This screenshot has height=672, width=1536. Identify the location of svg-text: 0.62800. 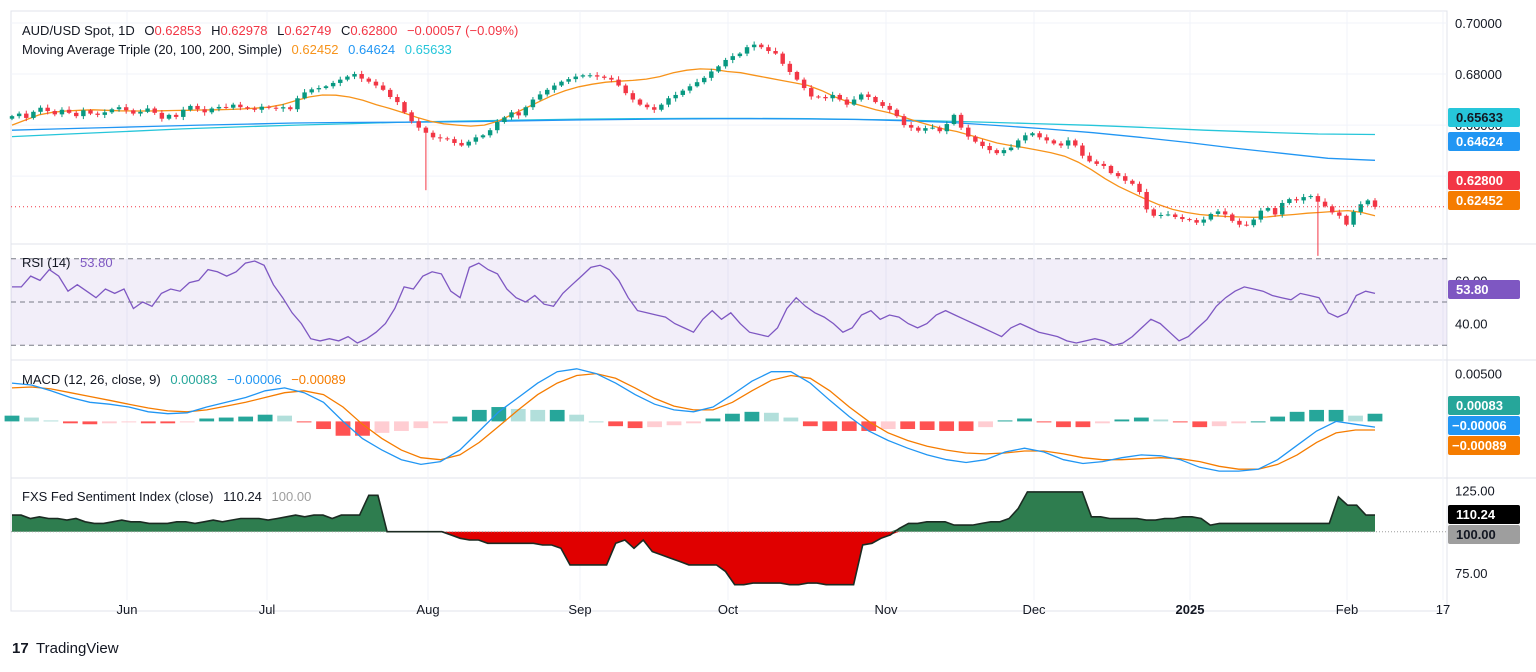
(1479, 180).